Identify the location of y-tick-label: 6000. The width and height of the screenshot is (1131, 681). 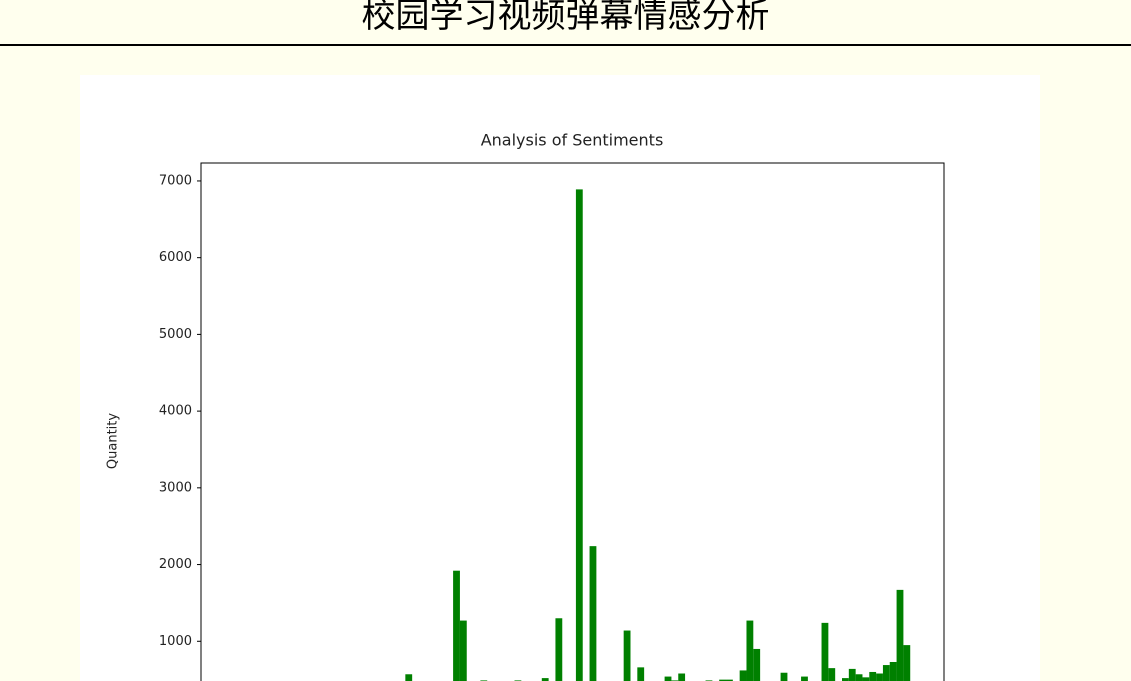
(175, 257).